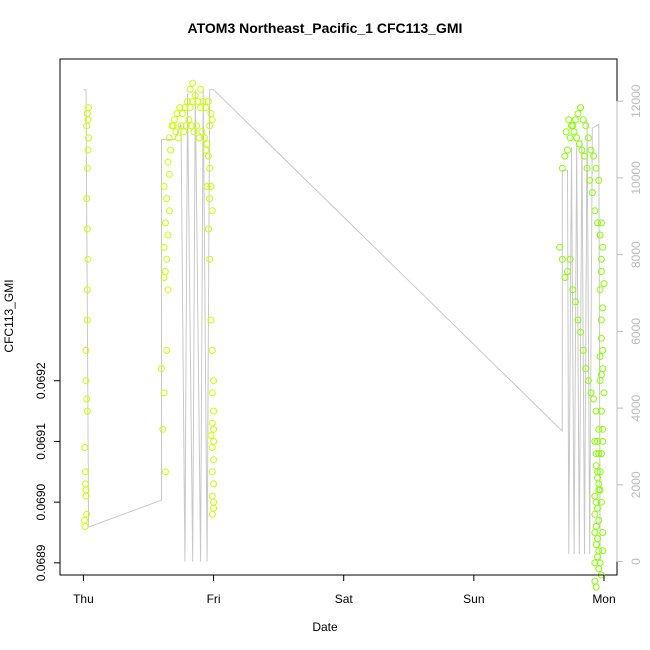  Describe the element at coordinates (636, 484) in the screenshot. I see `y2-tick-label: 2000` at that location.